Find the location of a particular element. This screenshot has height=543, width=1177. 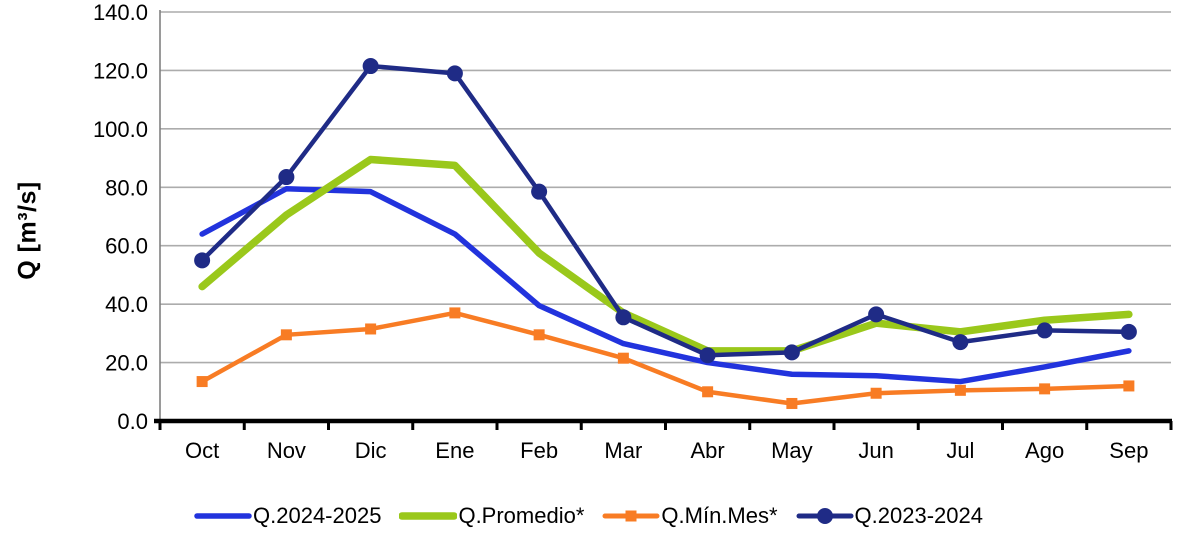

x-category-label: Abr is located at coordinates (708, 450).